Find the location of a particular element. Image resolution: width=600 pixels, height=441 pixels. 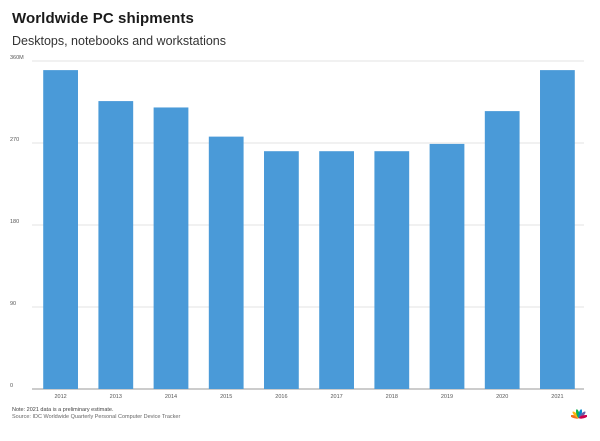

y-tick-label: 0 is located at coordinates (11, 386).